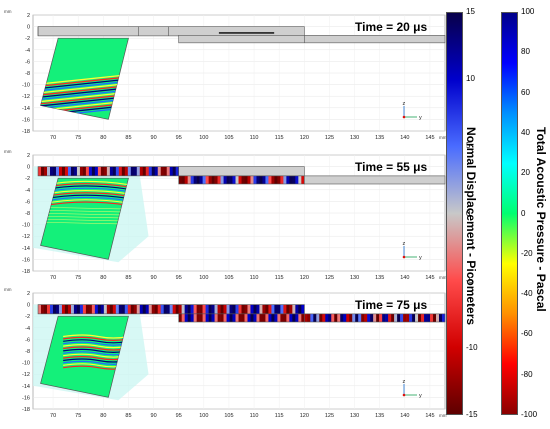  I want to click on y-tick-label: -6, so click(27, 340).